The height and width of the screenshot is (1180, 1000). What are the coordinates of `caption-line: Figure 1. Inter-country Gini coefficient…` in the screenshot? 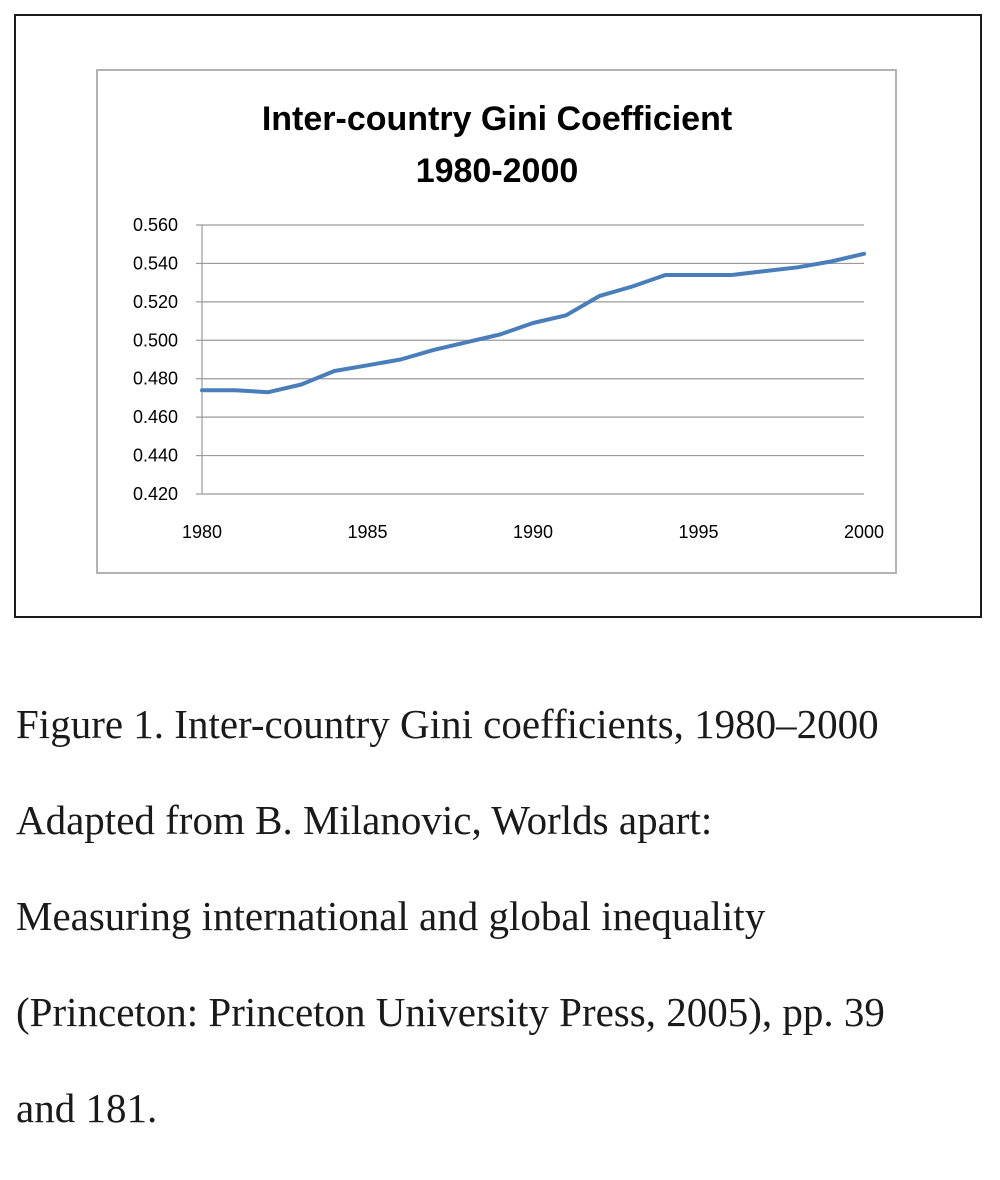 It's located at (501, 724).